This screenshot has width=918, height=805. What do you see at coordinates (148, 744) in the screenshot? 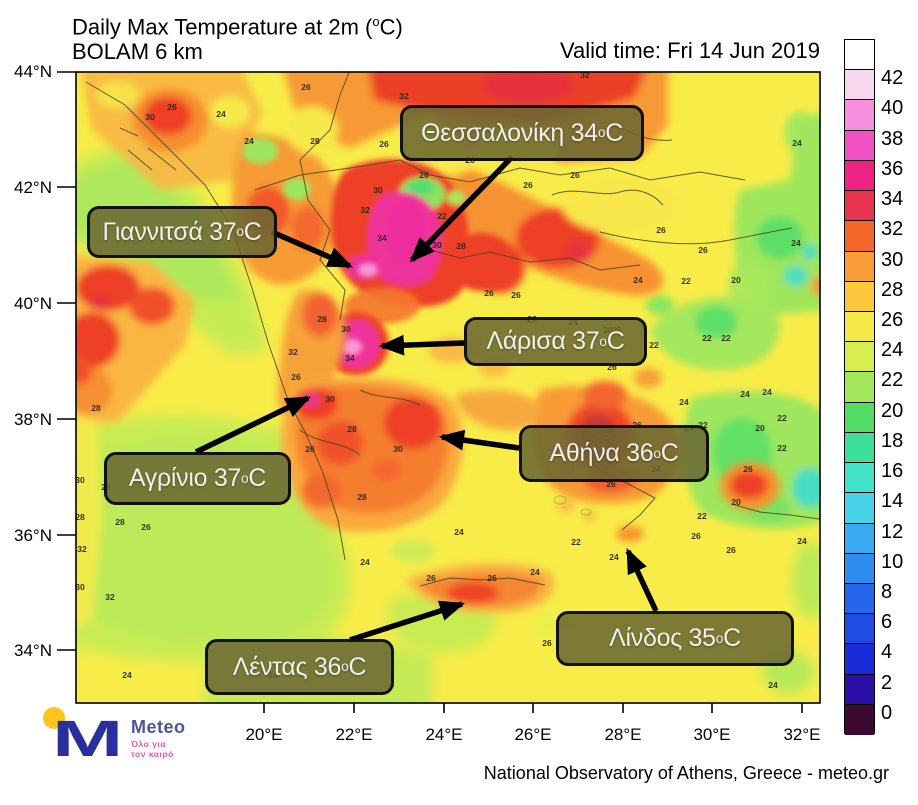
I see `svg-text: Όλο για` at bounding box center [148, 744].